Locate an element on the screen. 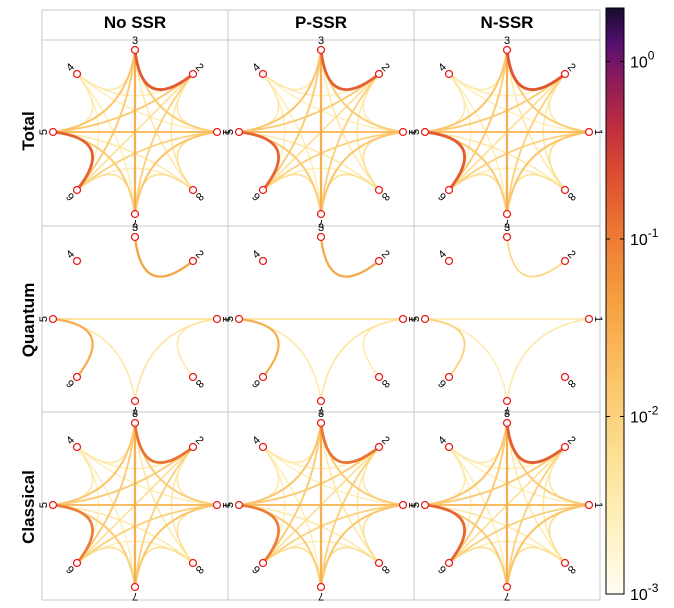  colorbar-tick-label-0: 10⁰ is located at coordinates (642, 59).